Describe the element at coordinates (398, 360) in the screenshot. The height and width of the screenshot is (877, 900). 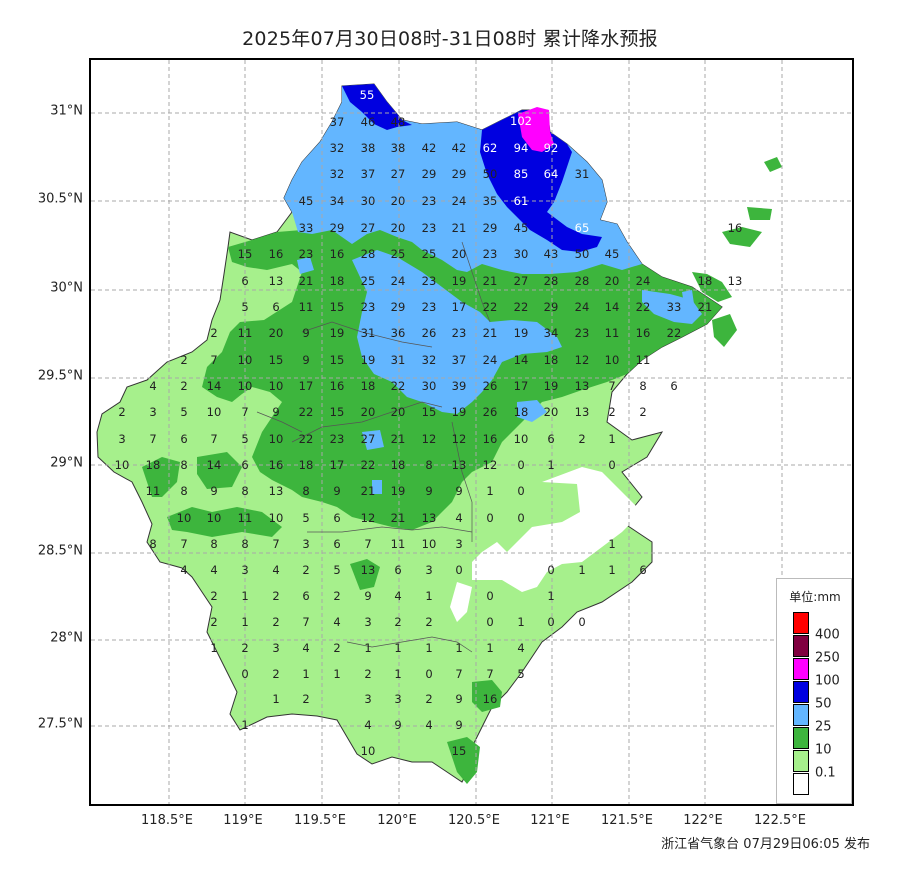
I see `rainfall-value: 31` at that location.